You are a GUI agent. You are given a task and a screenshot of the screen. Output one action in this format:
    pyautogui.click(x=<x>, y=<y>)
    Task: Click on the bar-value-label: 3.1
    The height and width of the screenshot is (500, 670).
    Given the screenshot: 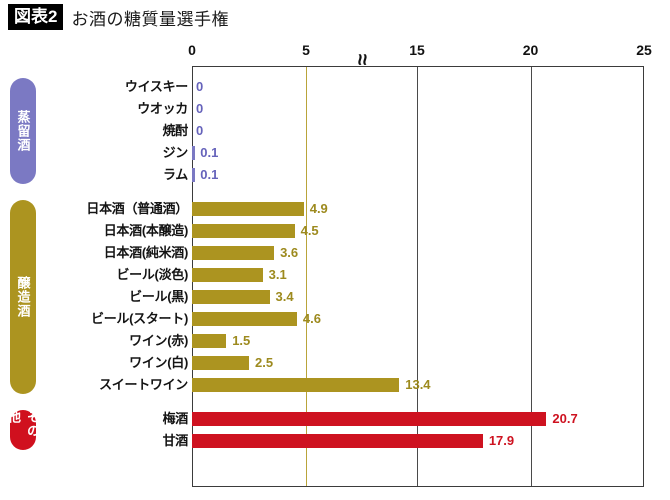 What is the action you would take?
    pyautogui.click(x=277, y=274)
    